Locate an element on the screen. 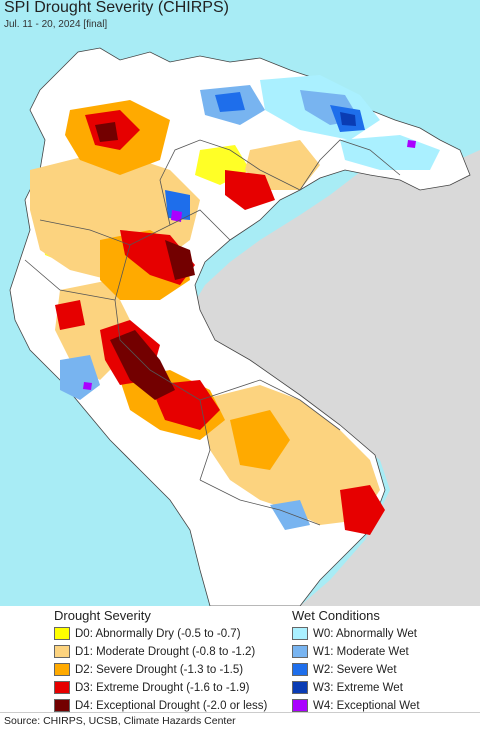  w1-patch is located at coordinates (290, 515).